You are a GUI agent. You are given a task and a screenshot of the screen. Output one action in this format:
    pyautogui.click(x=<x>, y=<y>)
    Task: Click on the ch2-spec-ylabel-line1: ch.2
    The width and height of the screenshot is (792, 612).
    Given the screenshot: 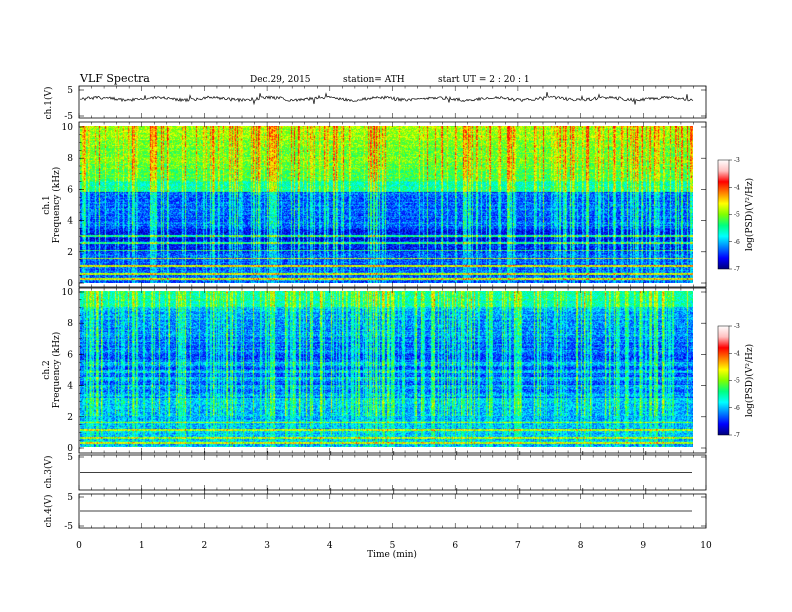 What is the action you would take?
    pyautogui.click(x=47, y=369)
    